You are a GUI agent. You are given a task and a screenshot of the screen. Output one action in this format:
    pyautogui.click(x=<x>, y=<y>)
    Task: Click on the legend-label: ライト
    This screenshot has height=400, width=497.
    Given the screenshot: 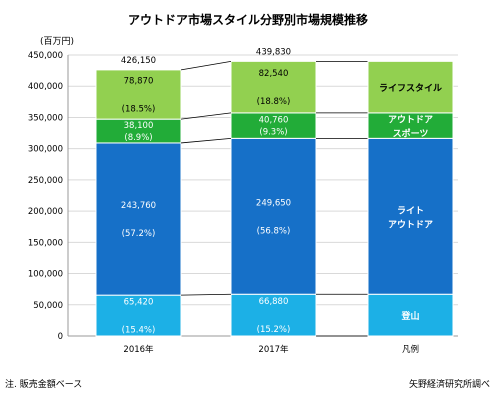 What is the action you would take?
    pyautogui.click(x=410, y=210)
    